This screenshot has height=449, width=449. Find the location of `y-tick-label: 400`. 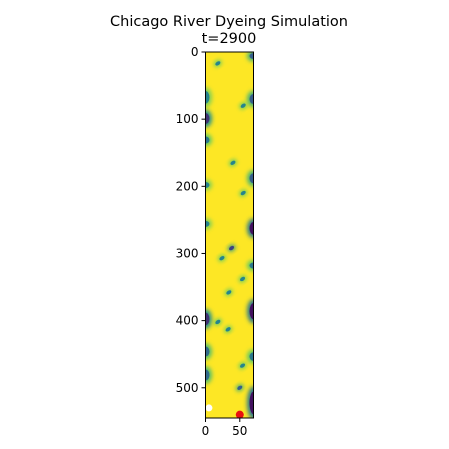

y-tick-label: 400 is located at coordinates (187, 321).